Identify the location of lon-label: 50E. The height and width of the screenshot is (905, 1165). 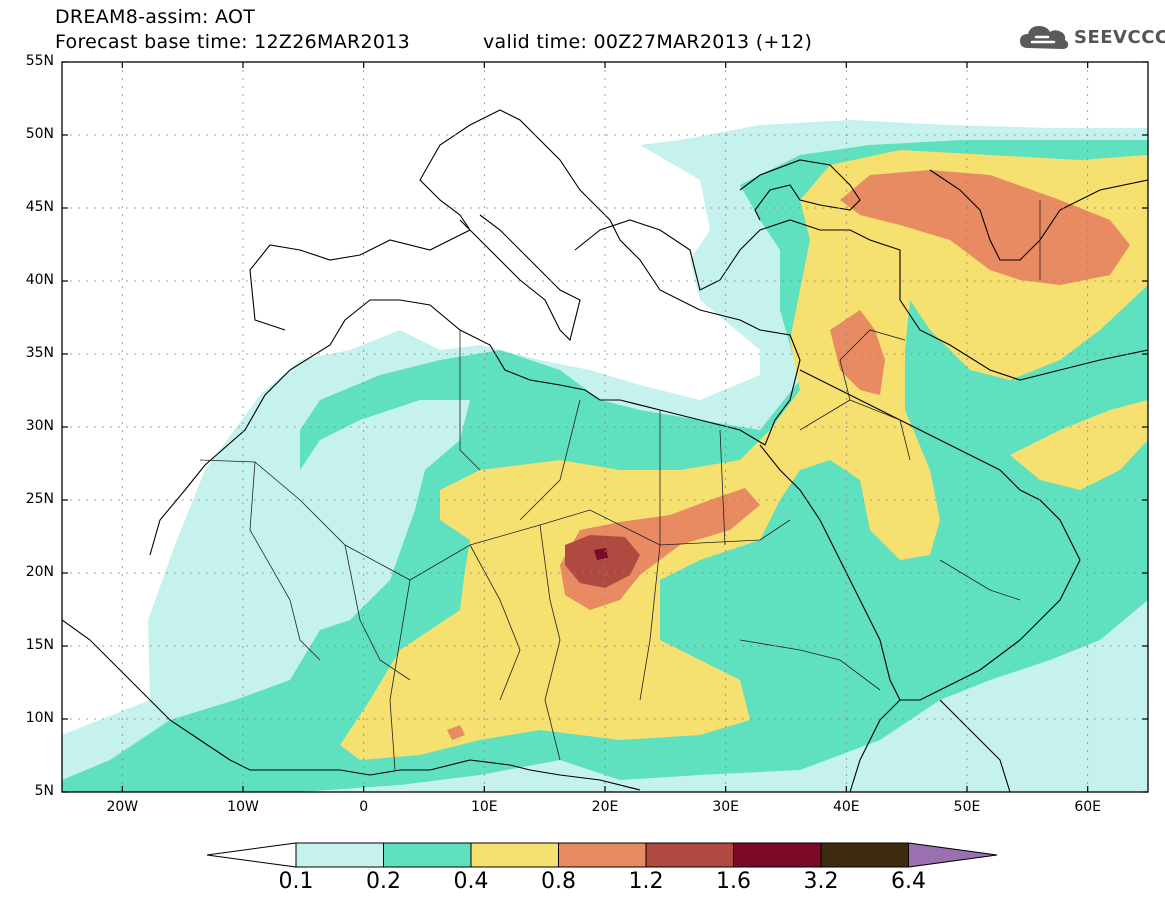
(967, 807).